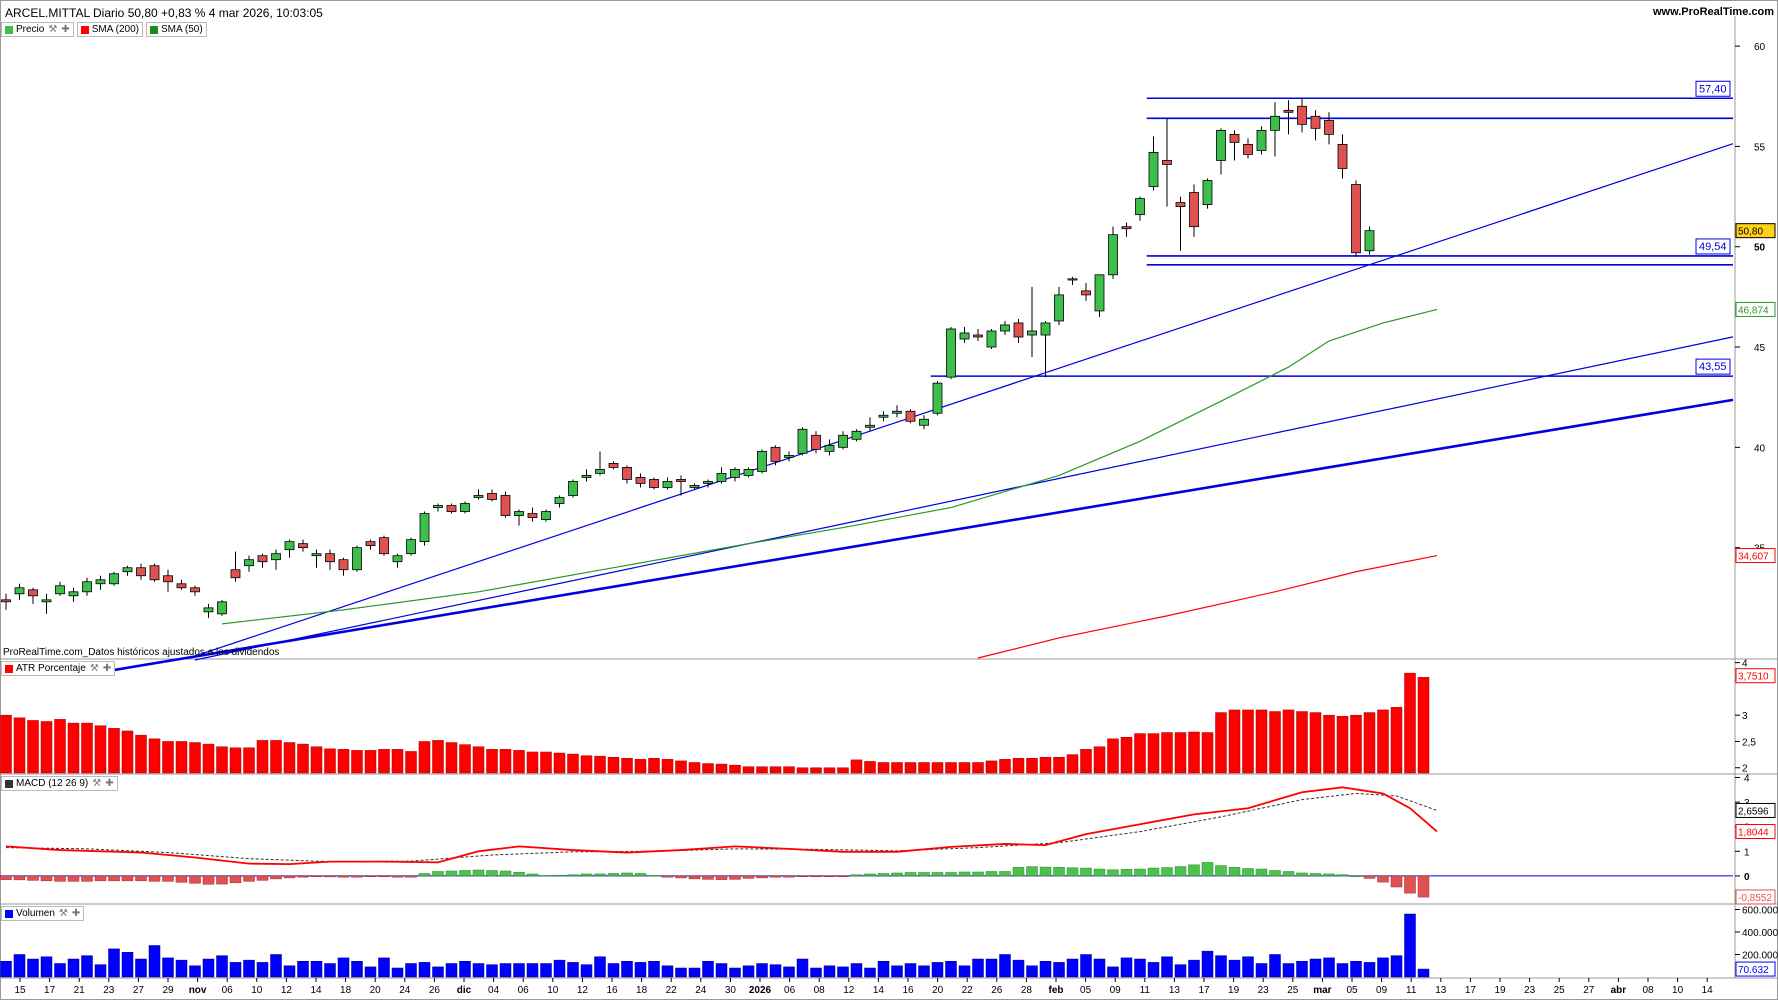 The width and height of the screenshot is (1778, 1005). What do you see at coordinates (583, 990) in the screenshot?
I see `x-axis-label: 12` at bounding box center [583, 990].